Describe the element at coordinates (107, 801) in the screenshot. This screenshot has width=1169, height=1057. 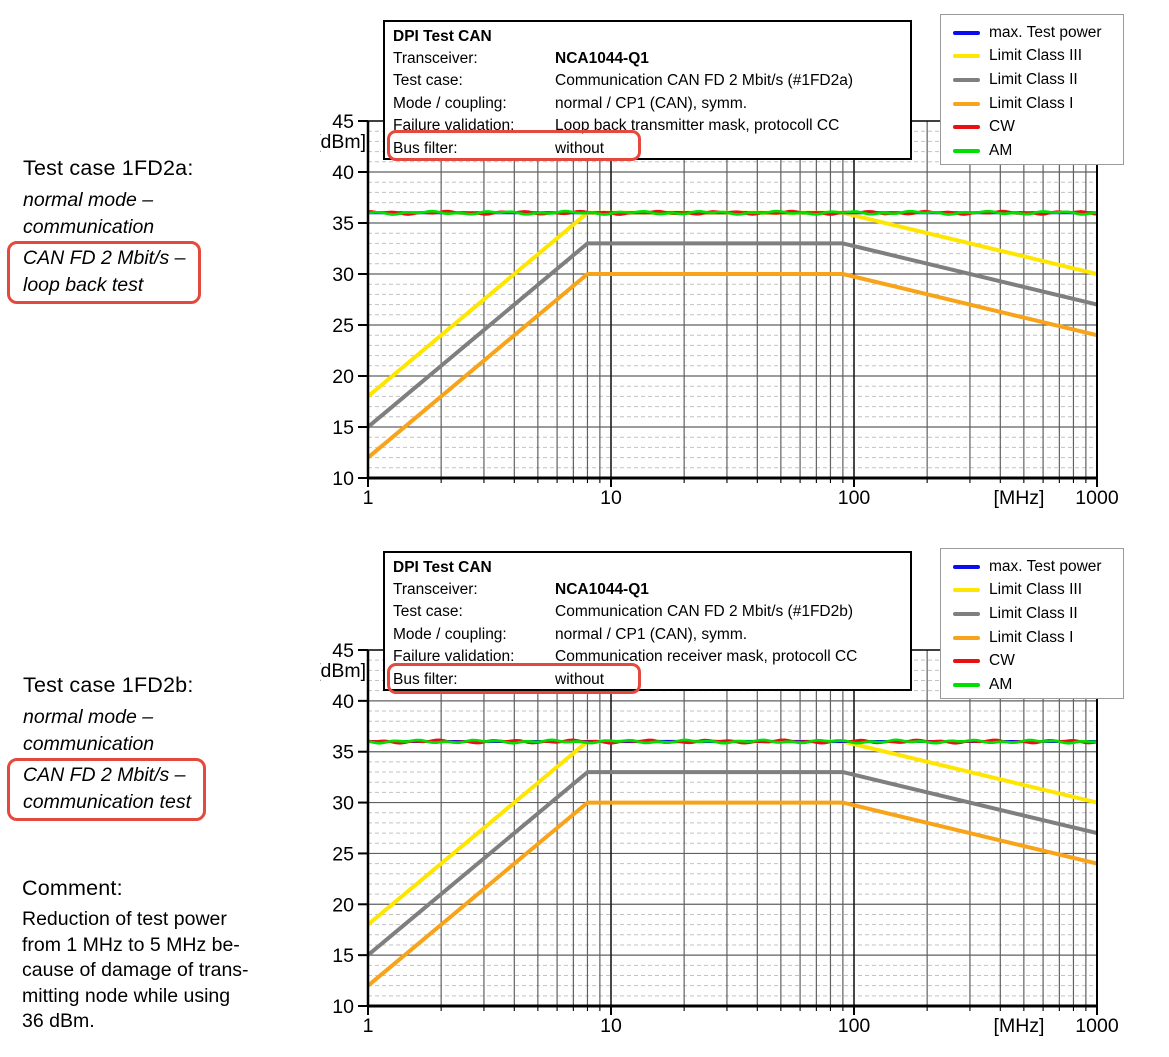
I see `text-line: communication test` at that location.